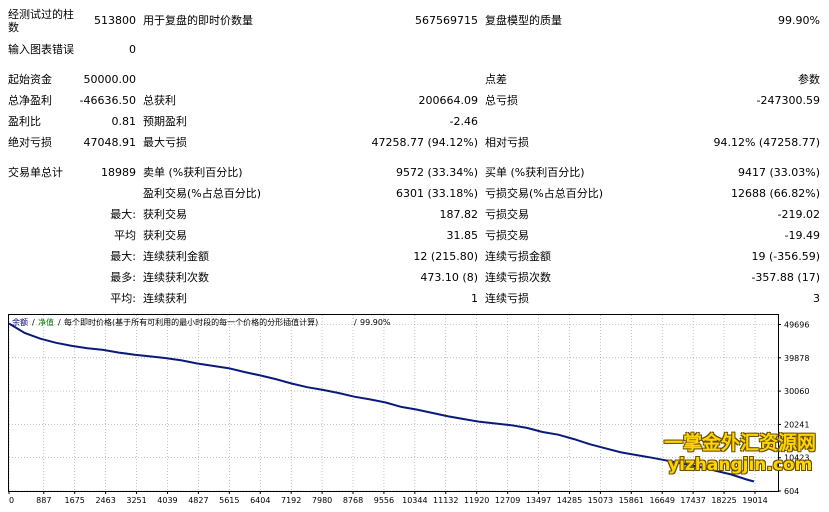  What do you see at coordinates (802, 235) in the screenshot?
I see `avg-loss-value: -19.49` at bounding box center [802, 235].